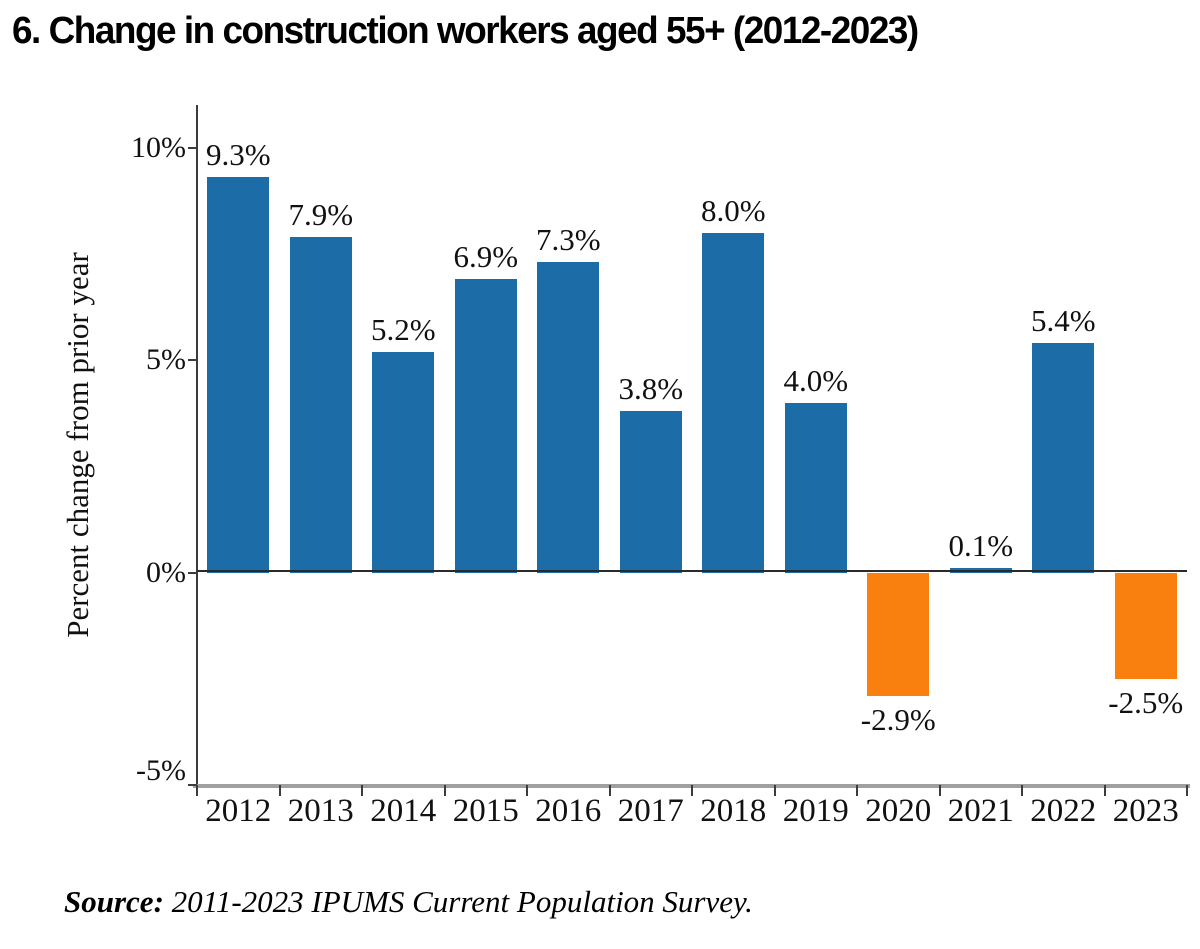 The width and height of the screenshot is (1200, 949). Describe the element at coordinates (1146, 702) in the screenshot. I see `bar-value-label: -2.5%` at that location.